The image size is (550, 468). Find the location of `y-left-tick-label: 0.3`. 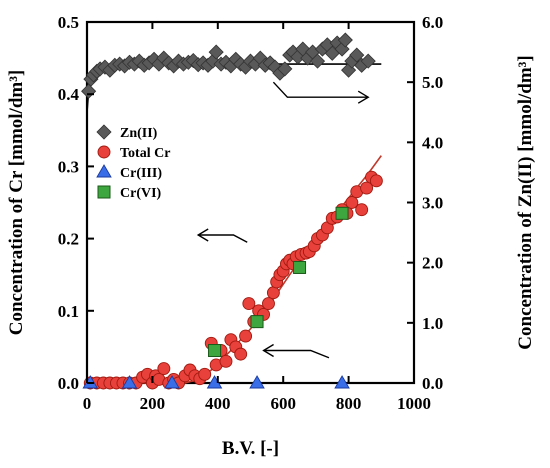

y-left-tick-label: 0.3 is located at coordinates (68, 166).